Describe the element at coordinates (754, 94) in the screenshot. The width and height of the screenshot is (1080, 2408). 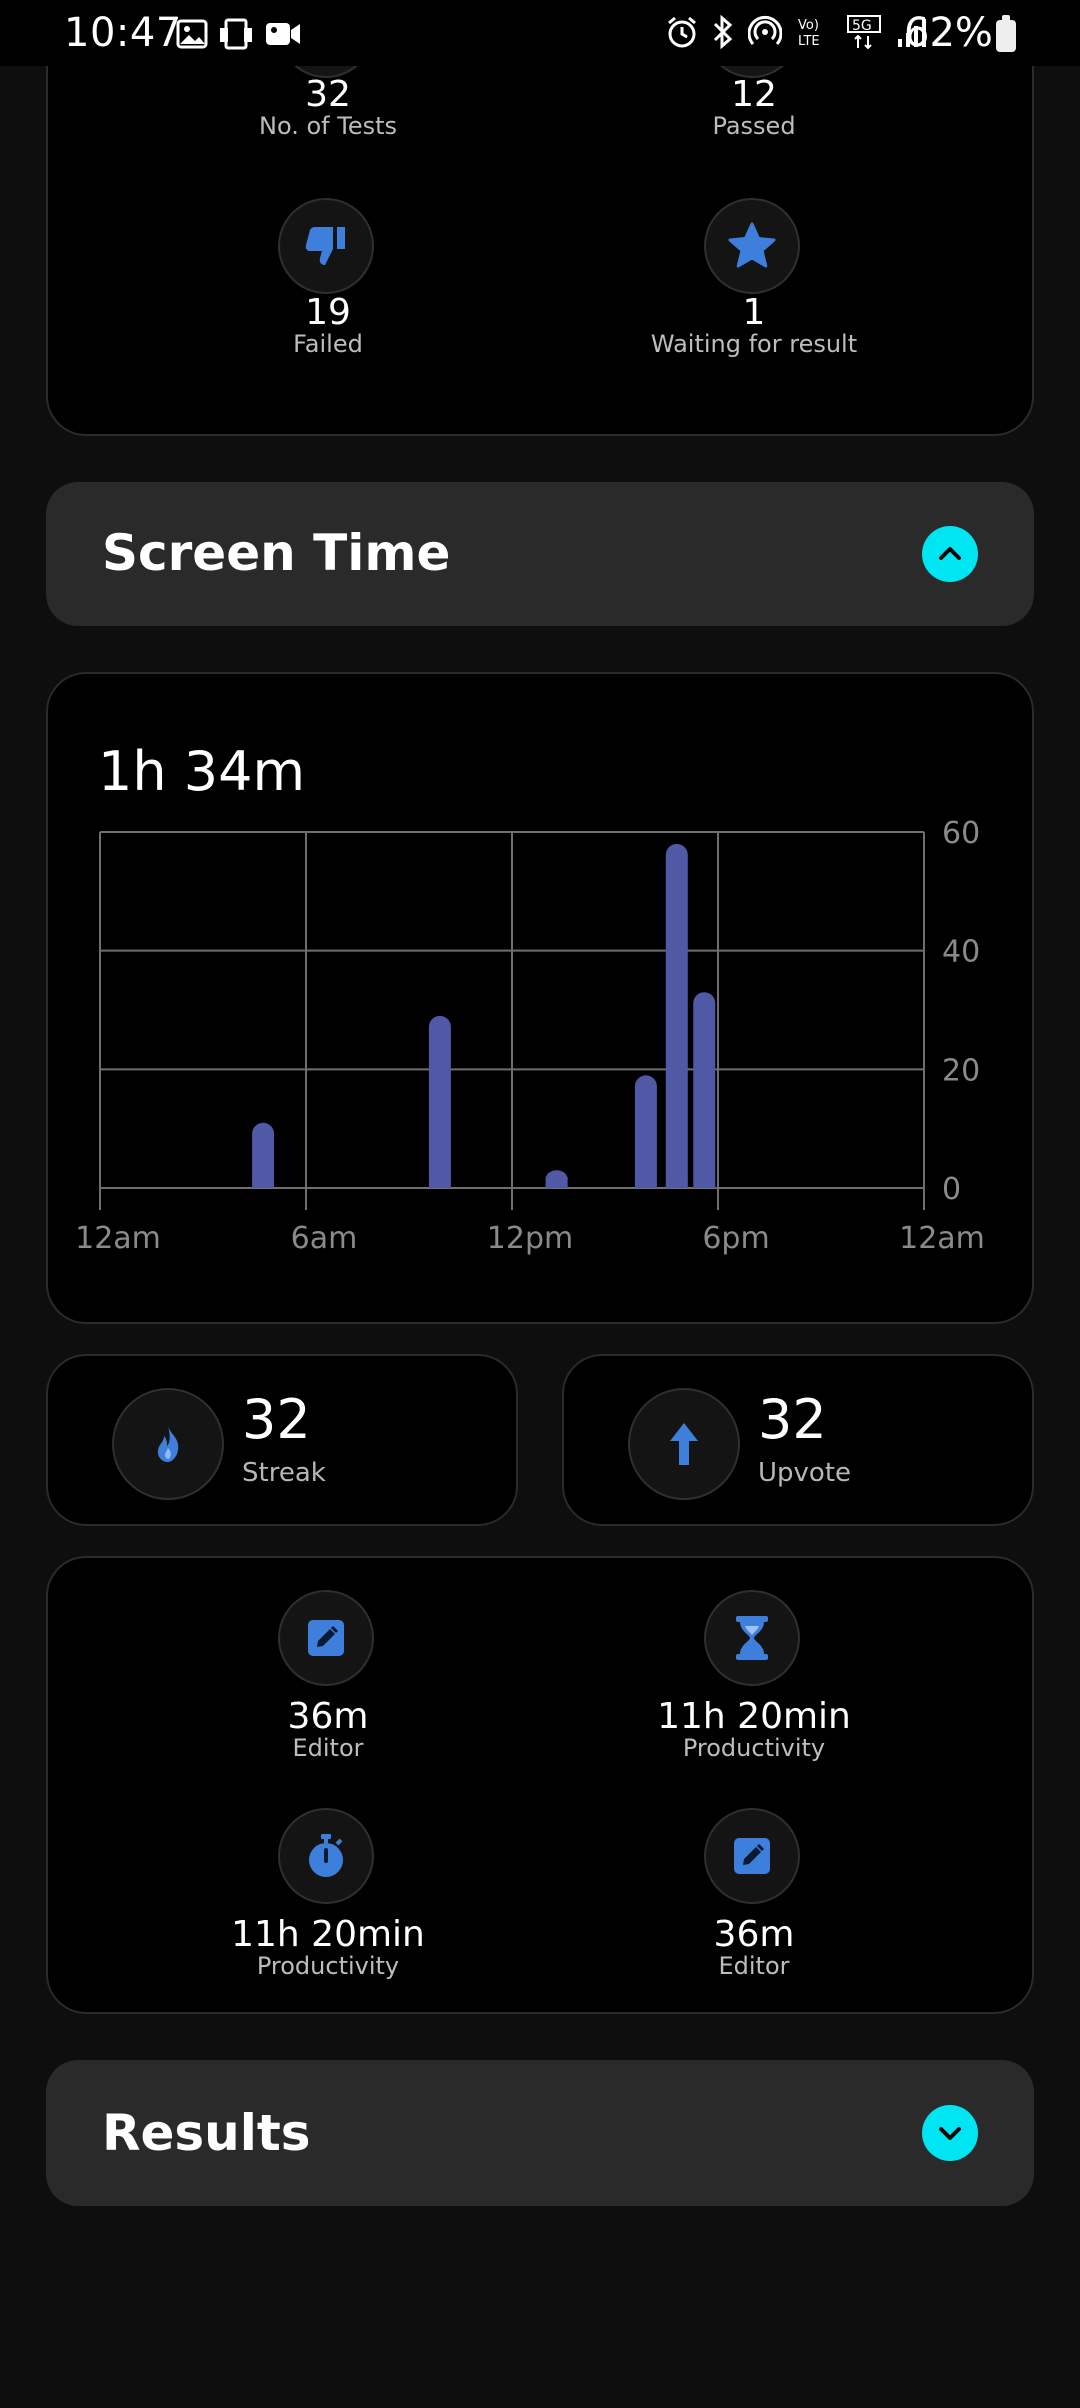
I see `tests-passed-value: 12` at that location.